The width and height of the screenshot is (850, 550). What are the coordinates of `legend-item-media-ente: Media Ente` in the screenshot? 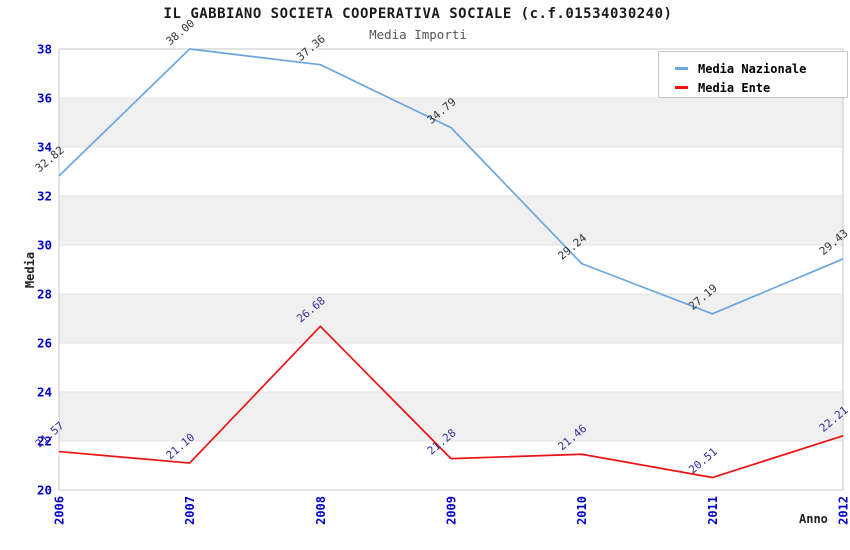 It's located at (761, 87).